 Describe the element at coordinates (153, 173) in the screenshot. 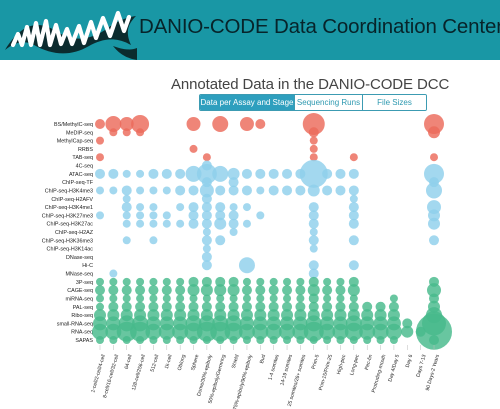

I see `bubble-atac-seq-512-cell` at that location.